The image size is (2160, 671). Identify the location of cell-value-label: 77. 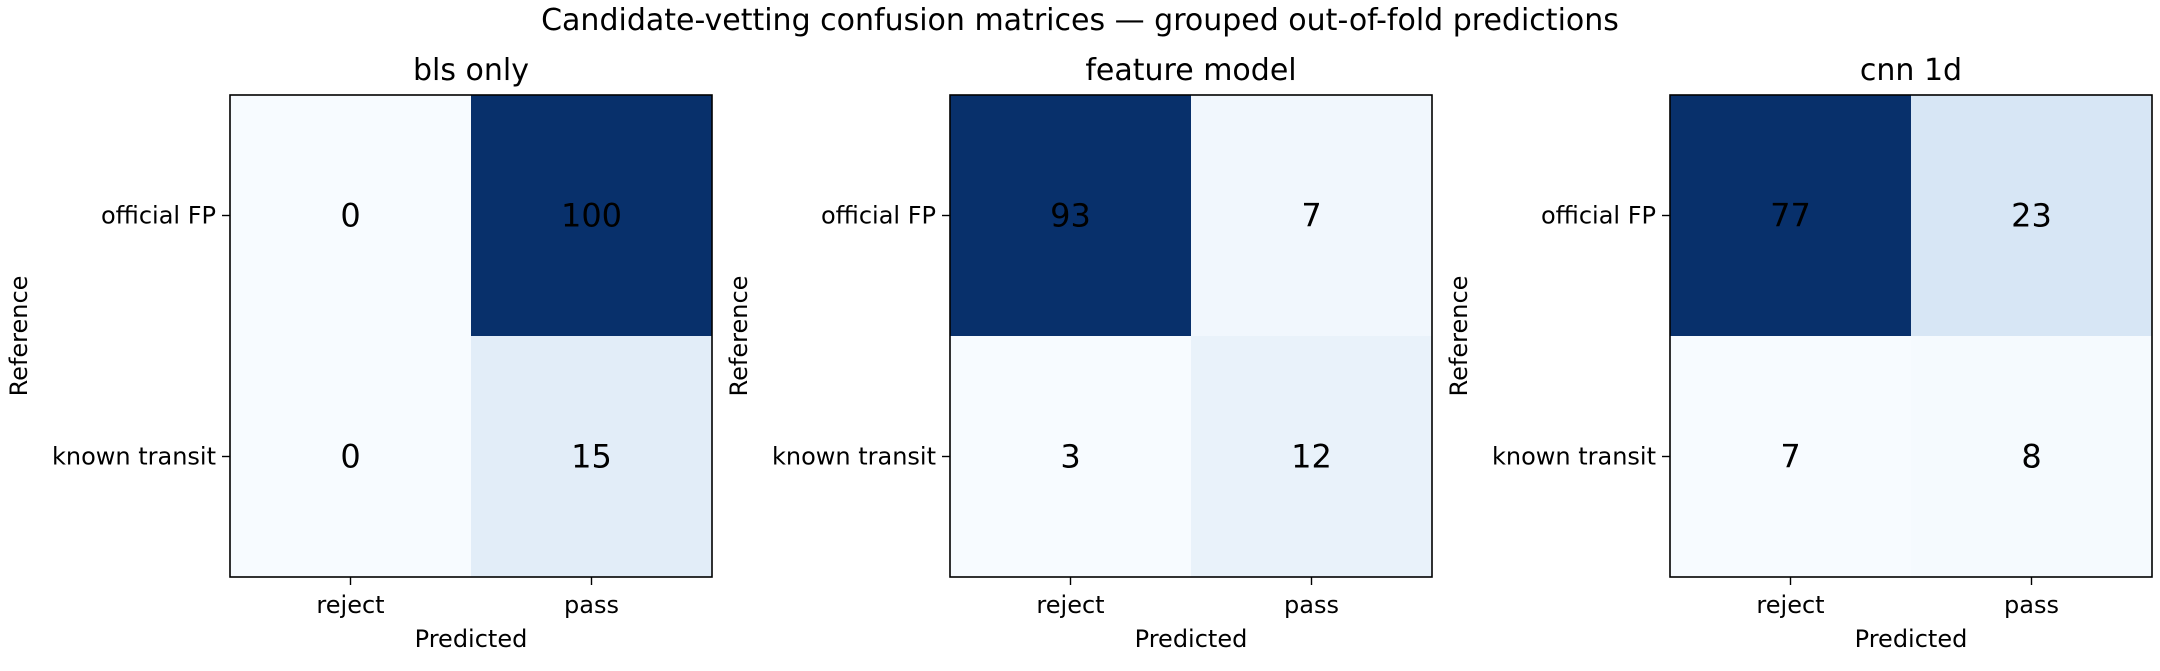
(1790, 216).